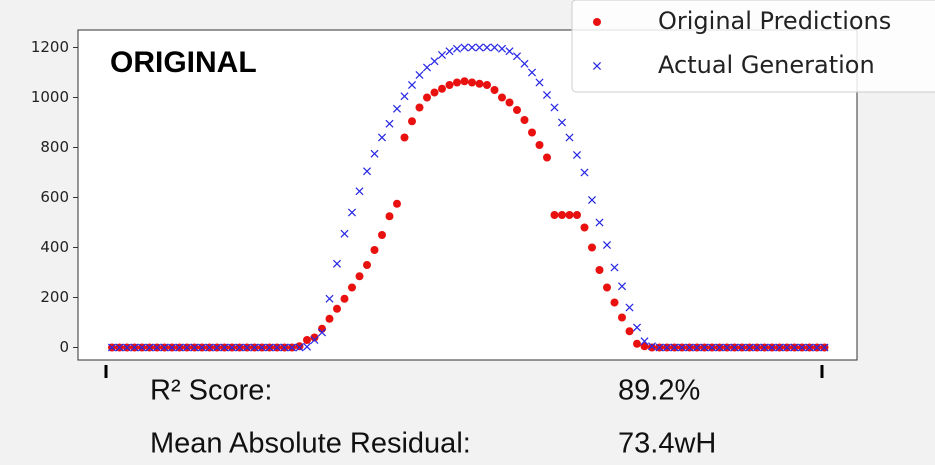 The image size is (935, 465). Describe the element at coordinates (50, 47) in the screenshot. I see `y-tick-label: 1200` at that location.